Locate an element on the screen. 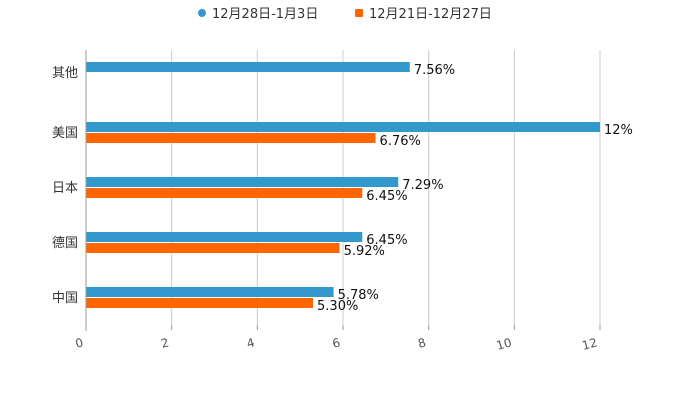 The image size is (700, 400). x-tick-label: 4 is located at coordinates (250, 343).